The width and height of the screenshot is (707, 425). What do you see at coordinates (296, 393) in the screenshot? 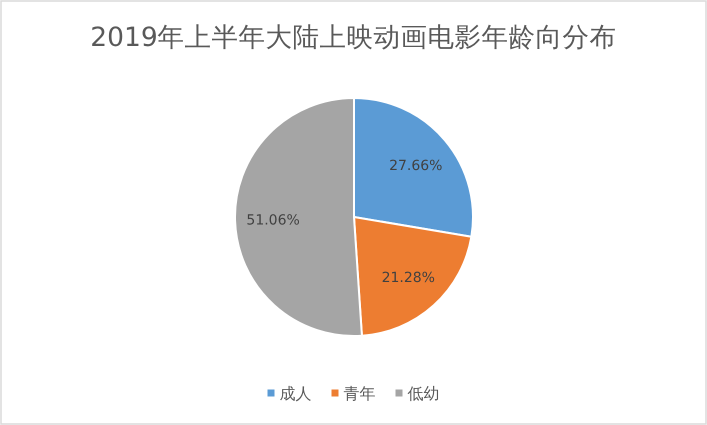
I see `legend-label: 成人` at bounding box center [296, 393].